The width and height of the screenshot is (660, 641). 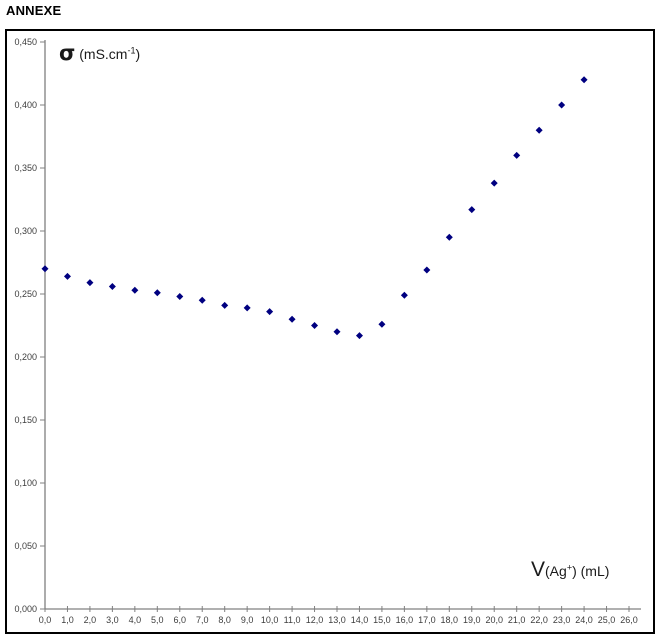 I want to click on x-tick-label: 19,0, so click(x=472, y=620).